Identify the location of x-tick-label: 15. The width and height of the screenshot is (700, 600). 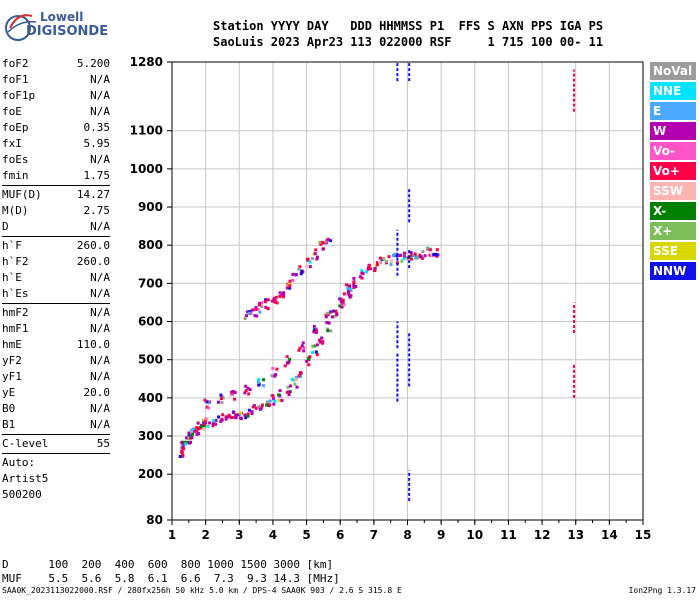
(643, 535).